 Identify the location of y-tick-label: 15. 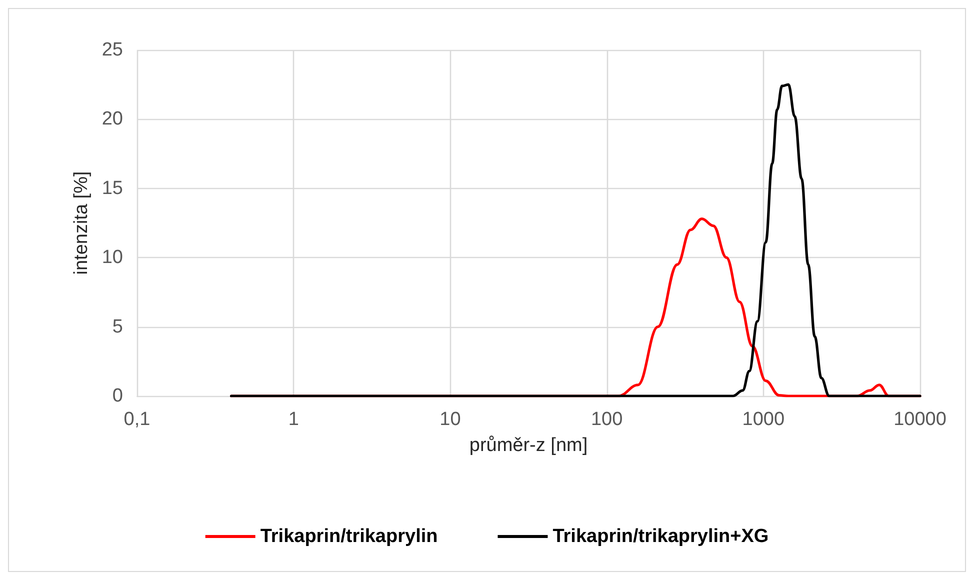
(112, 188).